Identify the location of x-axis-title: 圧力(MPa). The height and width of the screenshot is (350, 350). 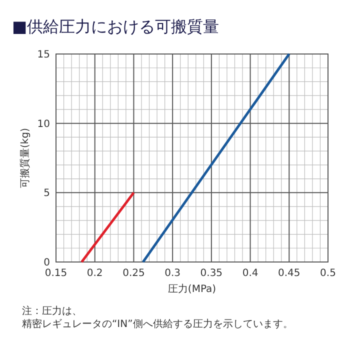
(192, 289).